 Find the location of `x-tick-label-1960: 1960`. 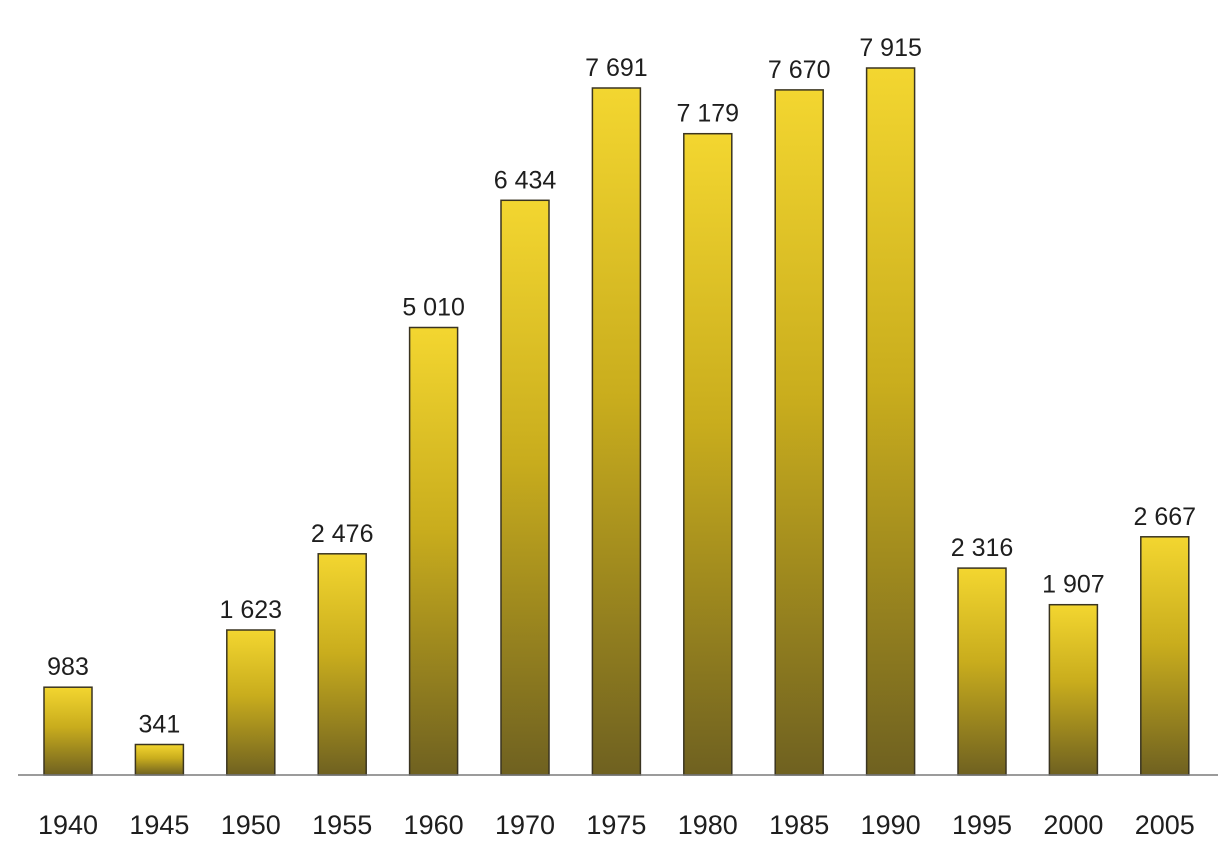

x-tick-label-1960: 1960 is located at coordinates (434, 825).